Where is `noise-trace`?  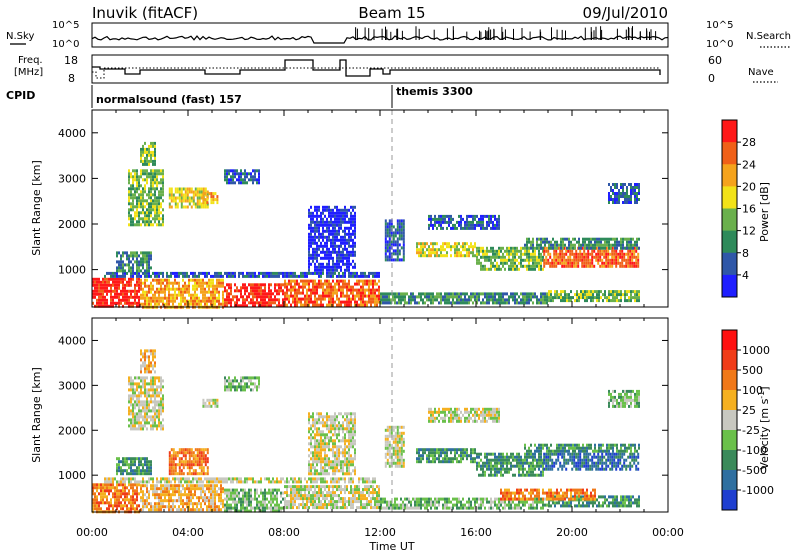
noise-trace is located at coordinates (380, 39).